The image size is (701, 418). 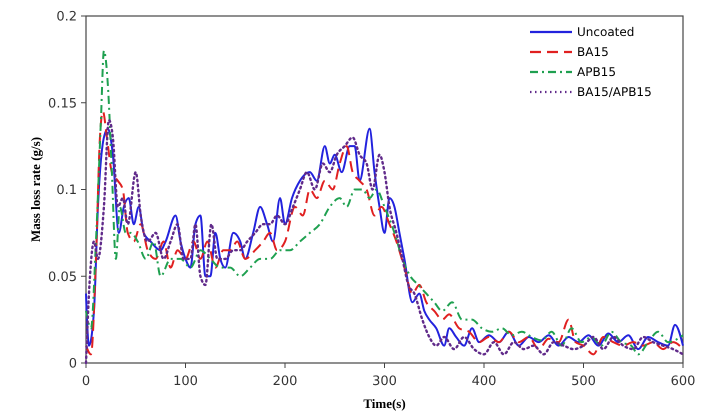 What do you see at coordinates (72, 364) in the screenshot?
I see `y-tick-label: 0` at bounding box center [72, 364].